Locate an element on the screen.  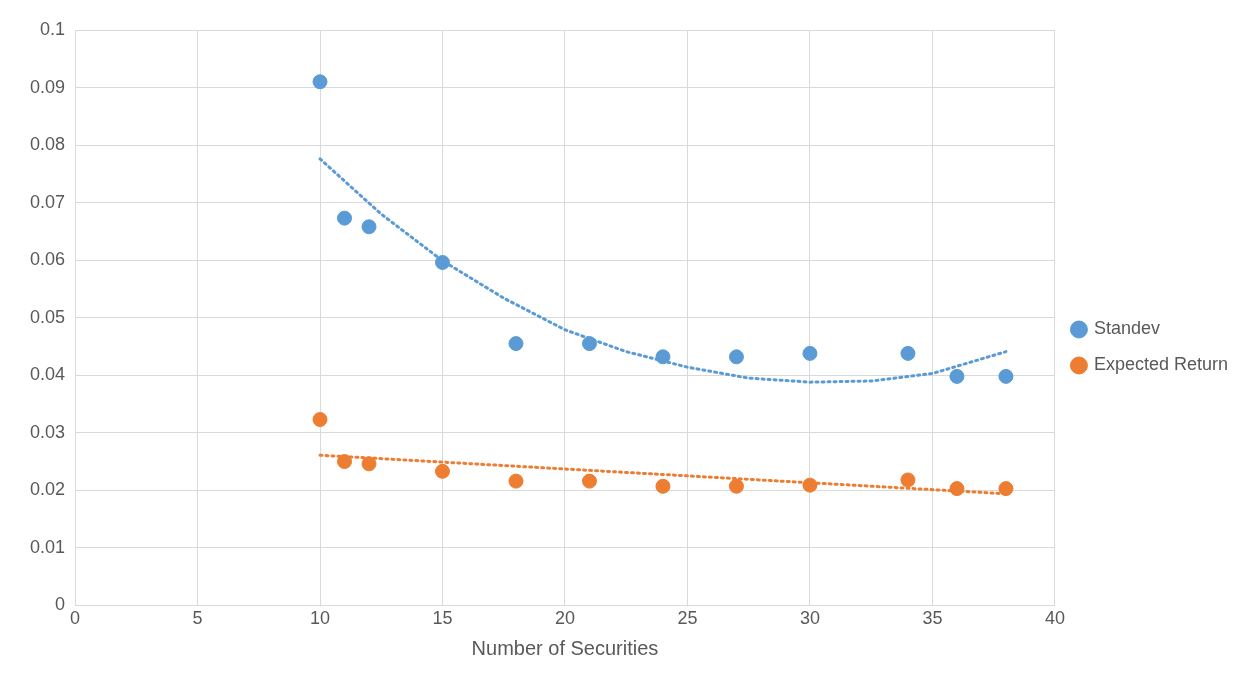
x-tick-label: 30 is located at coordinates (809, 618).